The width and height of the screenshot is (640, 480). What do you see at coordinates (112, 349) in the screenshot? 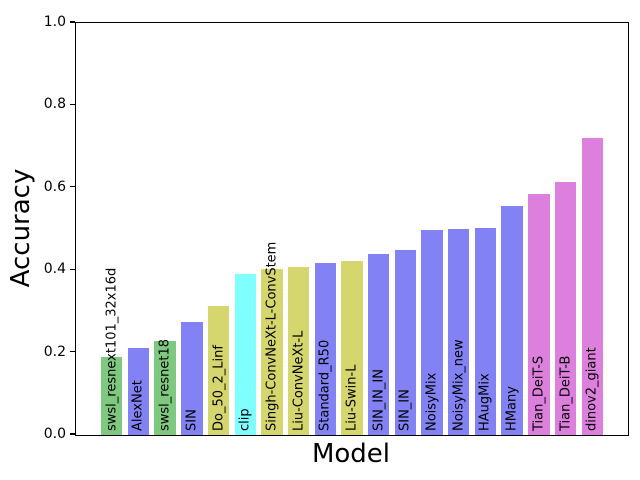
I see `bar-label: swsl_resnext101_32x16d` at bounding box center [112, 349].